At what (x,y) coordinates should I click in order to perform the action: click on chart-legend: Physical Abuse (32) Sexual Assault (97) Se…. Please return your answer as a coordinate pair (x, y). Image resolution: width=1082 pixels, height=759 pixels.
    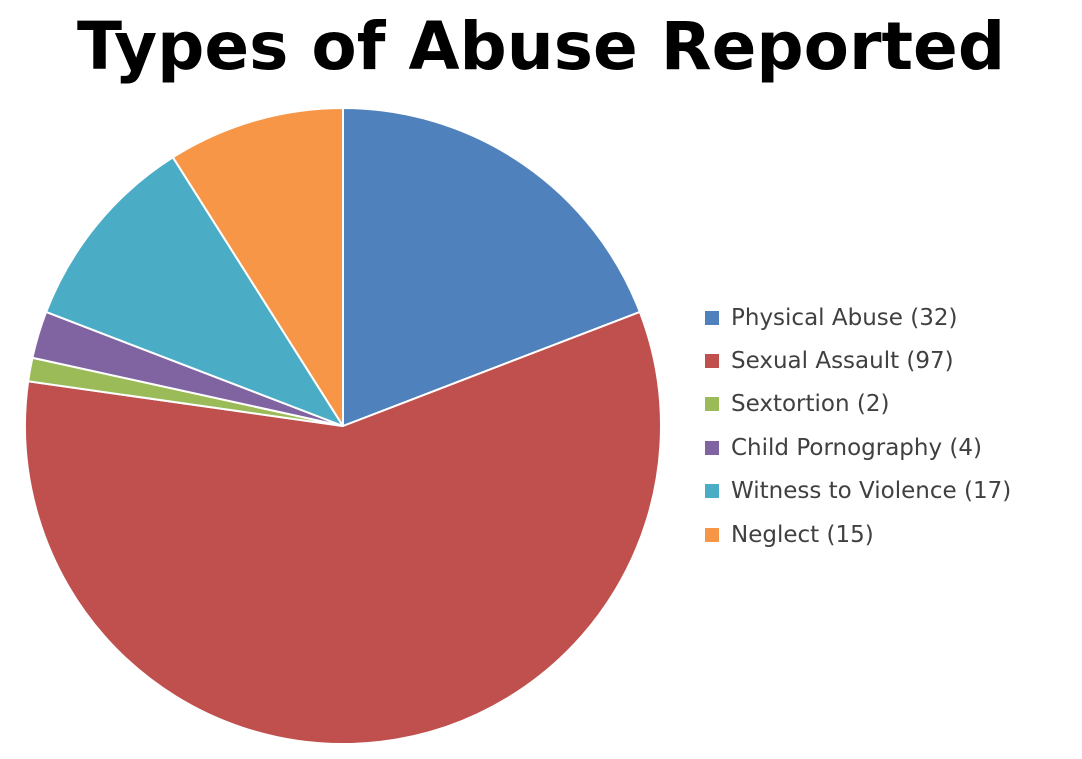
    Looking at the image, I should click on (858, 426).